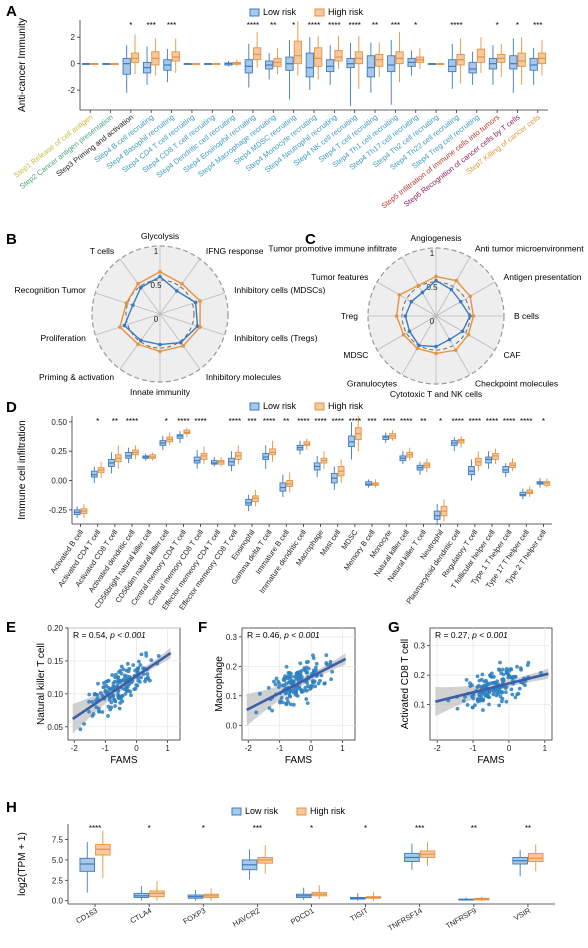 The height and width of the screenshot is (948, 588). What do you see at coordinates (275, 338) in the screenshot?
I see `radar-axis-label: Inhibitory cells (Tregs)` at bounding box center [275, 338].